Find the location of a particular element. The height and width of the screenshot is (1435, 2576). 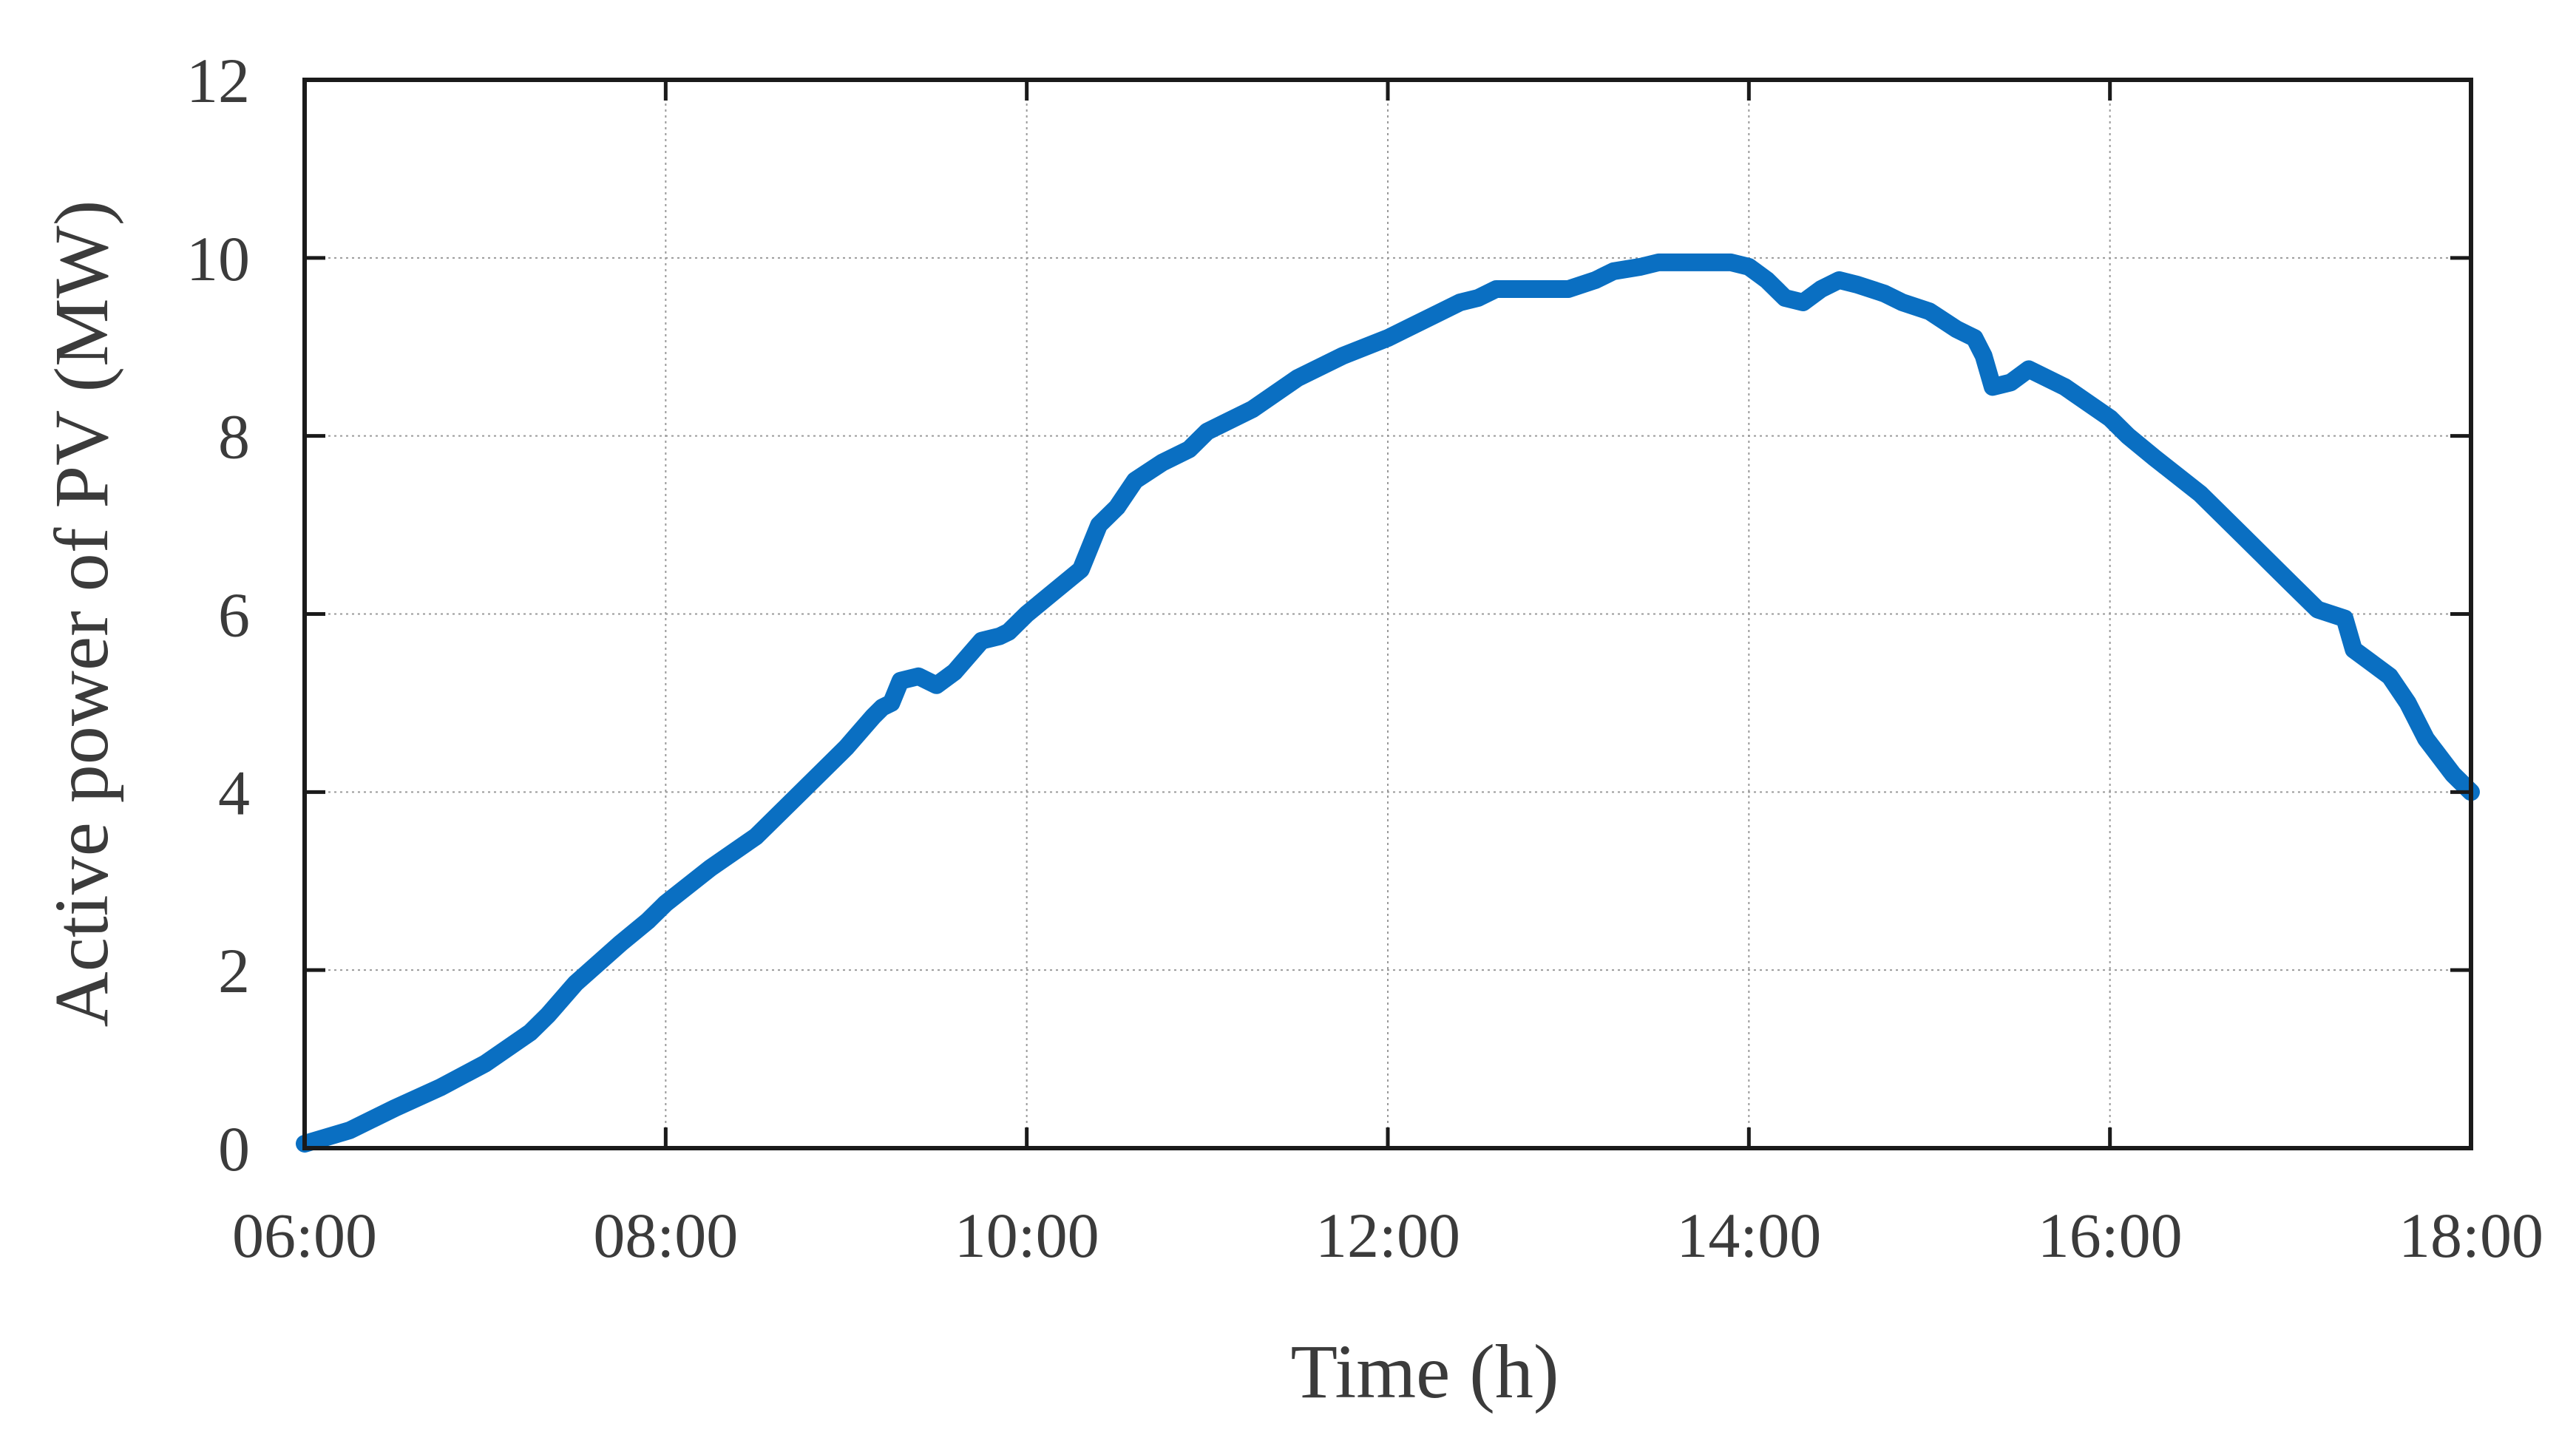

x-tick-label: 12:00 is located at coordinates (1387, 1235).